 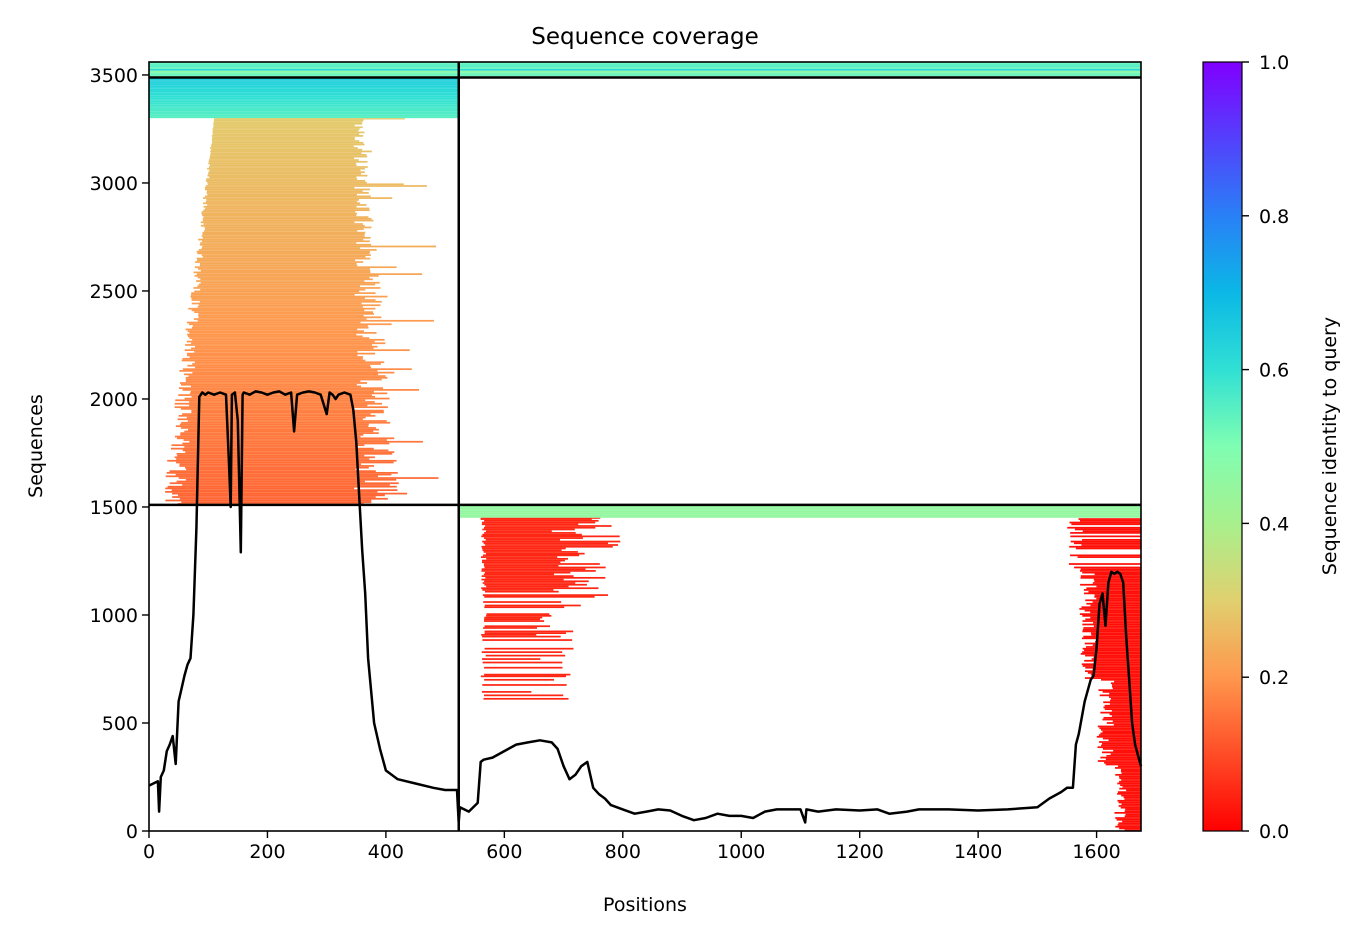 What do you see at coordinates (114, 400) in the screenshot?
I see `y-tick-label: 2000` at bounding box center [114, 400].